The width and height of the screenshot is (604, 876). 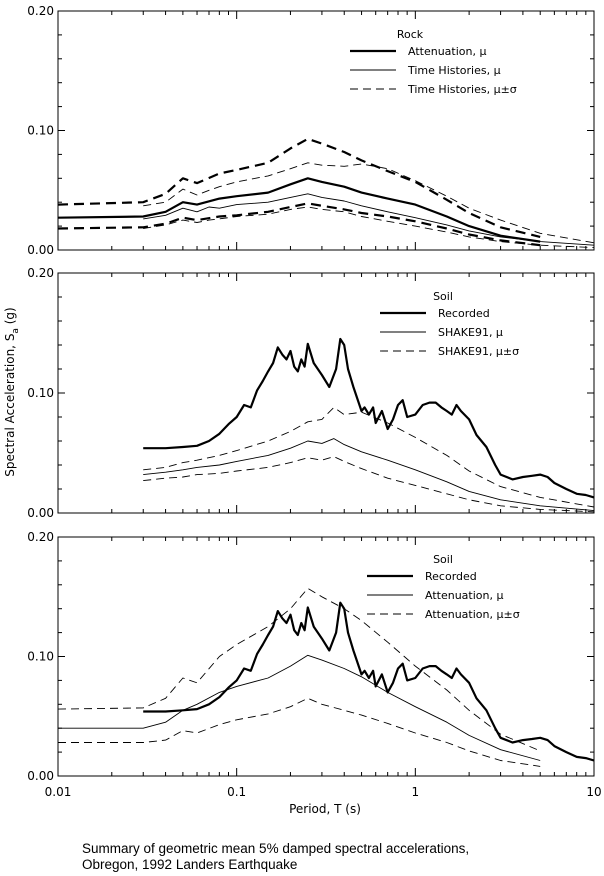 What do you see at coordinates (10, 317) in the screenshot?
I see `y-axis-title-unit: (g)` at bounding box center [10, 317].